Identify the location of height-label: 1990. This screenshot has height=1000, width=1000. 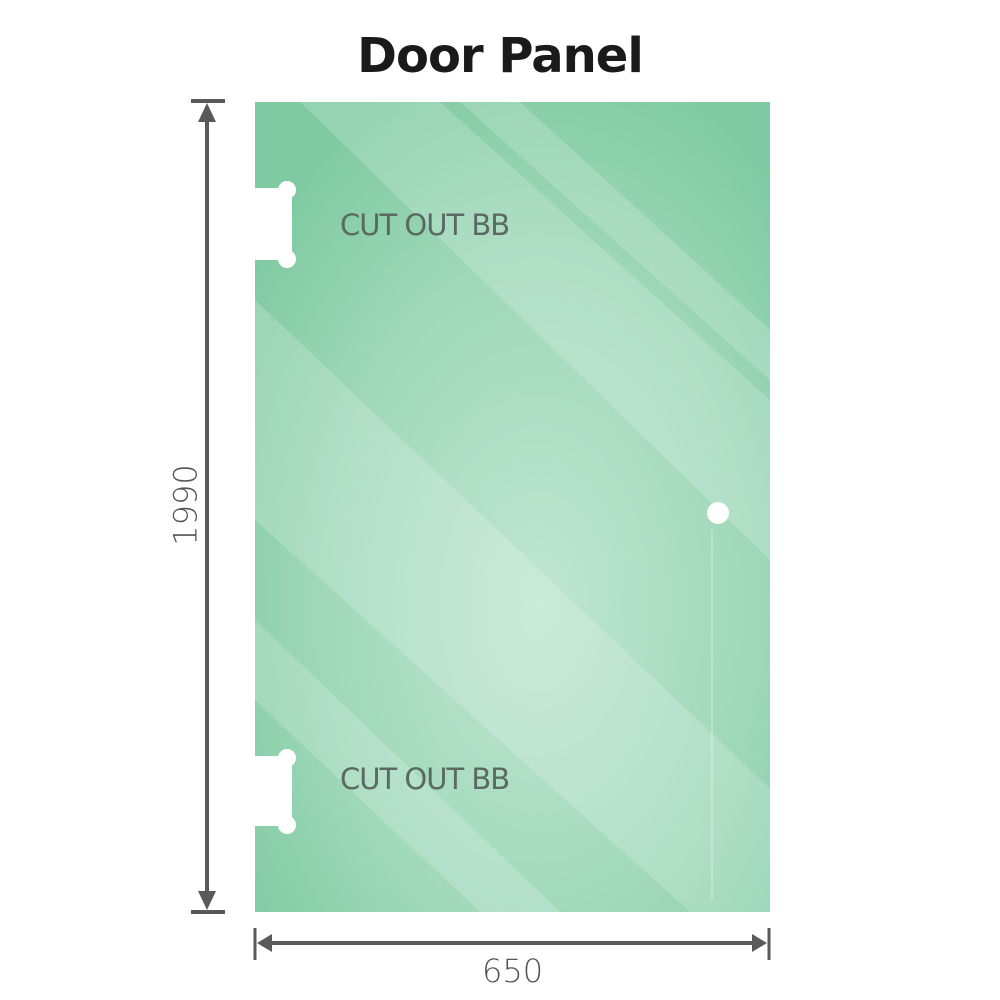
(185, 505).